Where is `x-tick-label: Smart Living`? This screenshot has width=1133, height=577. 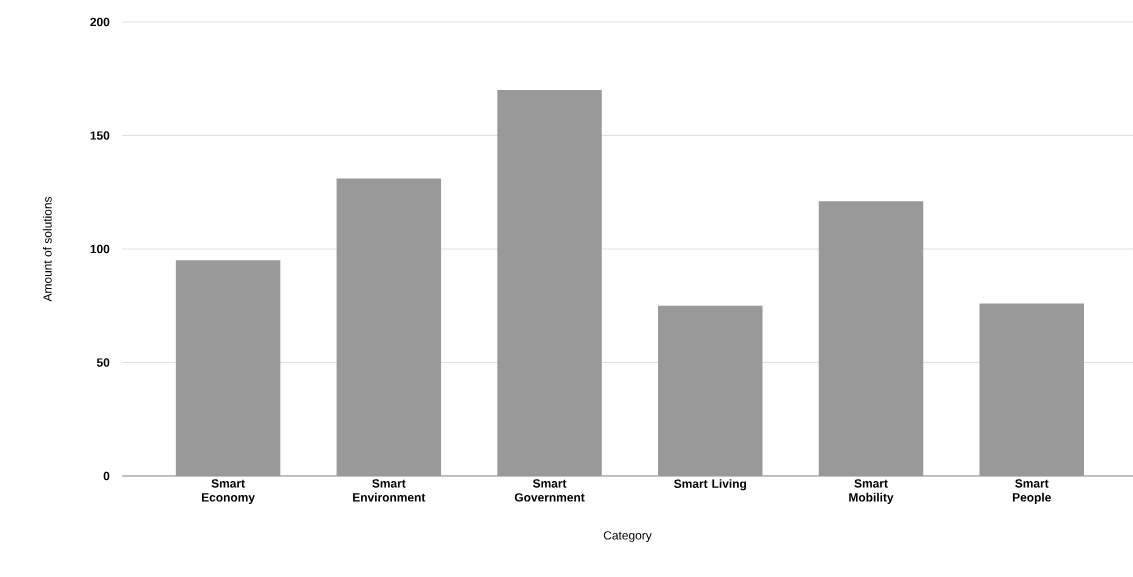 x-tick-label: Smart Living is located at coordinates (710, 485).